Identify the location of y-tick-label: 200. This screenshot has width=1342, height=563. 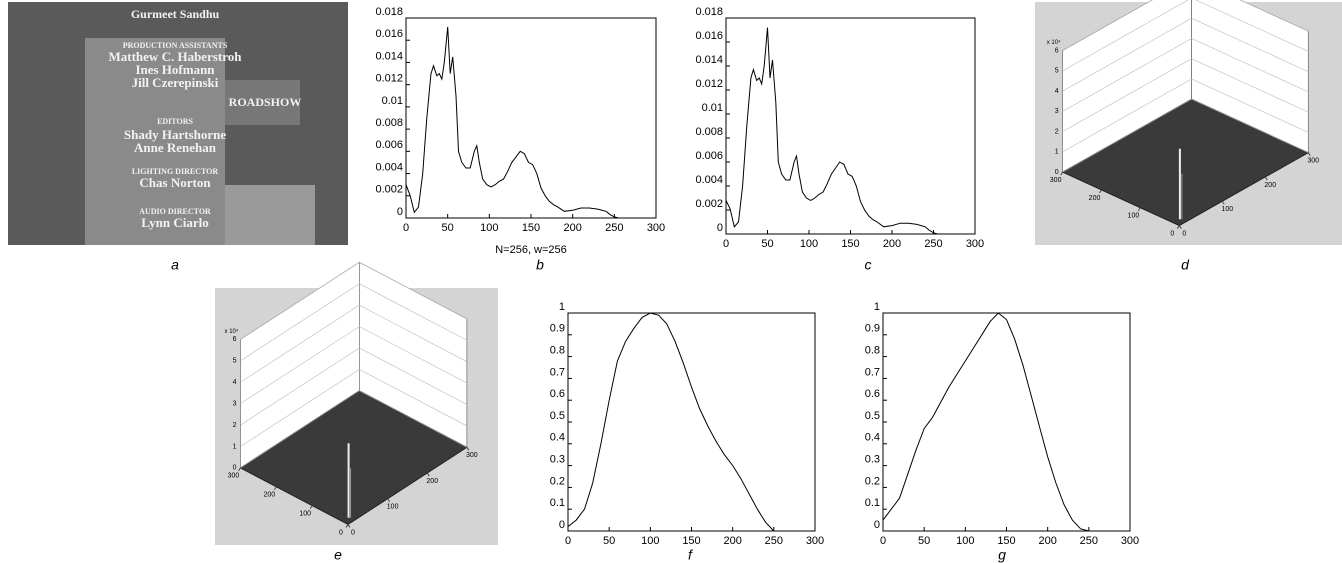
(269, 495).